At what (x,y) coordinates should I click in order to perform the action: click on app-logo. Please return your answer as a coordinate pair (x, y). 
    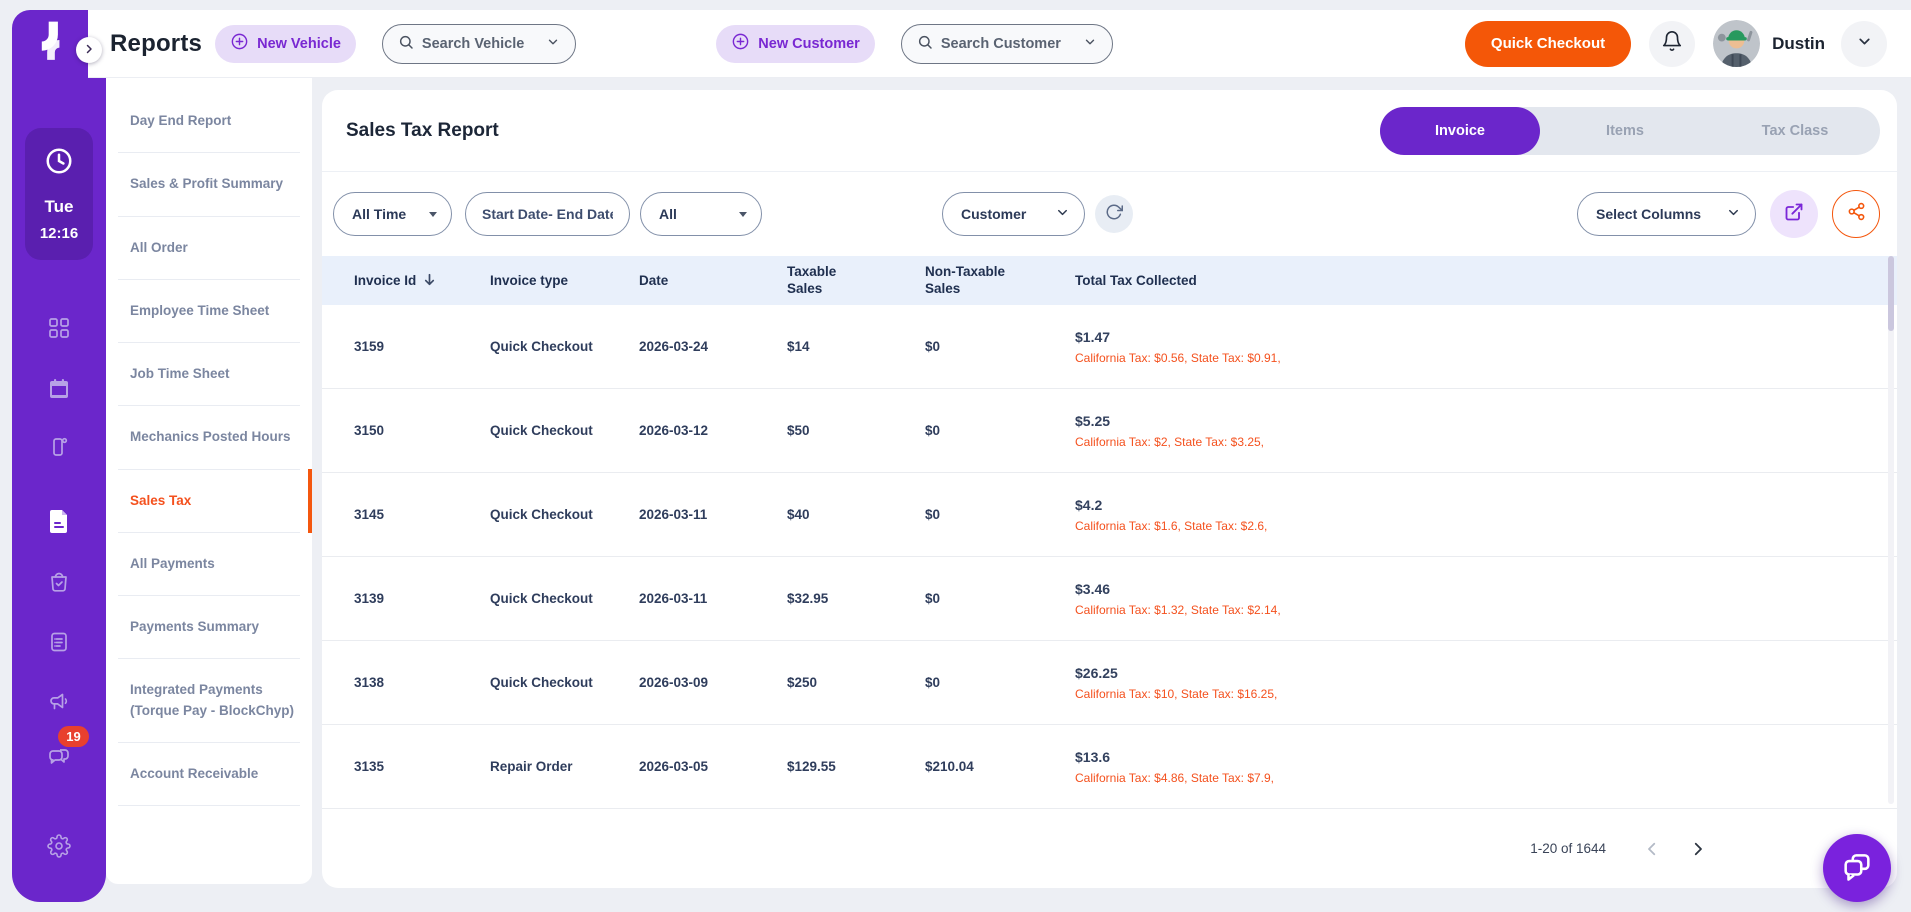
    Looking at the image, I should click on (51, 42).